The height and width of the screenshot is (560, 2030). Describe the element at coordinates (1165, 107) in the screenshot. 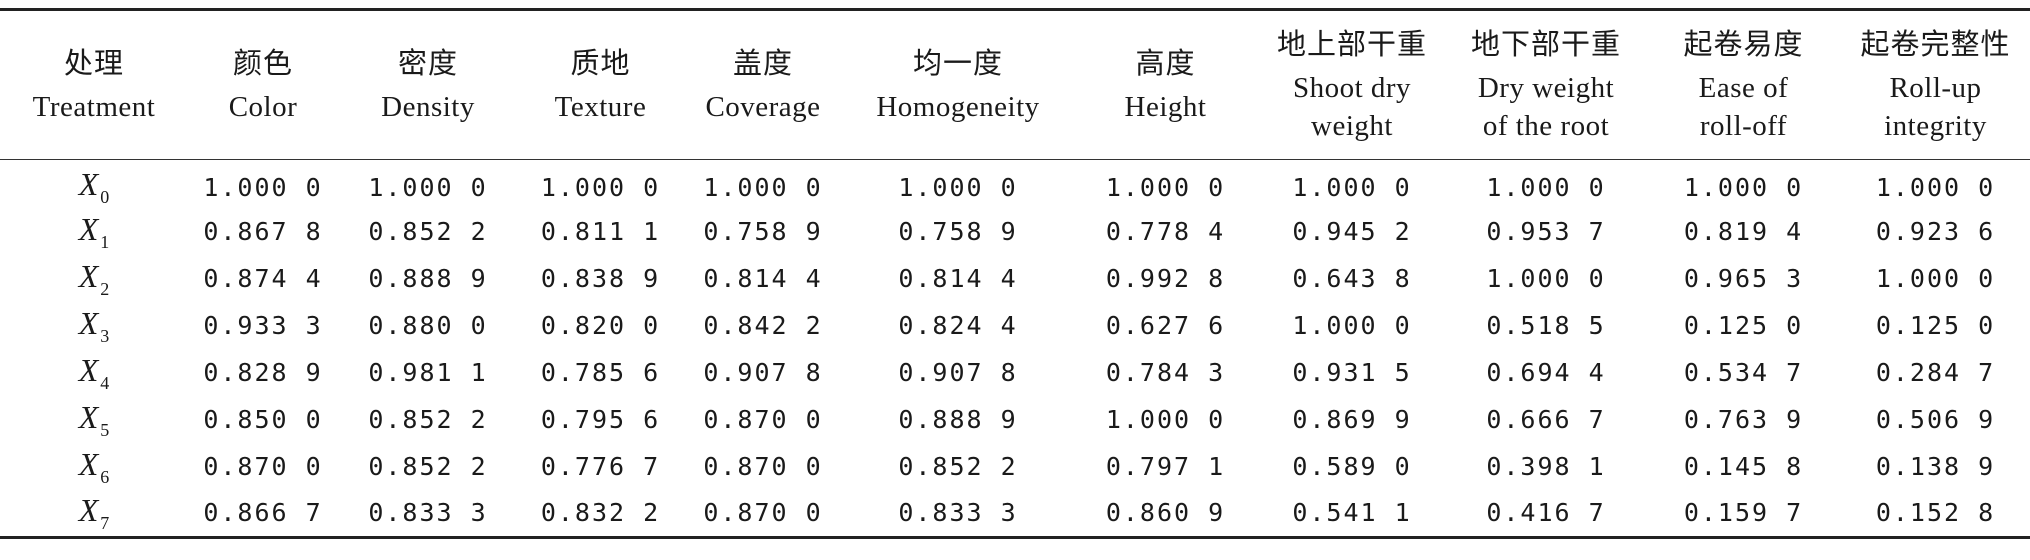

I see `column-header-en: Height` at that location.